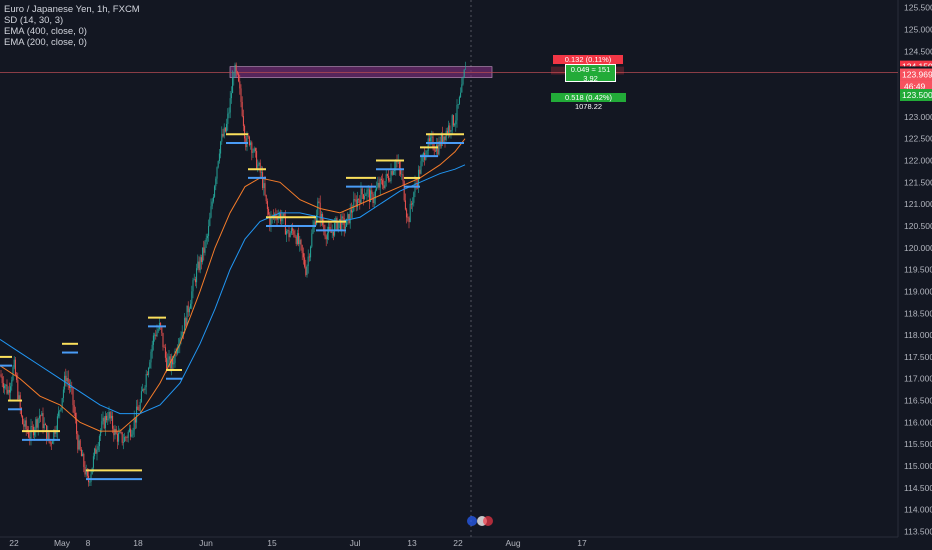 This screenshot has width=932, height=550. I want to click on indicator-sd: SD (14, 30, 3), so click(34, 20).